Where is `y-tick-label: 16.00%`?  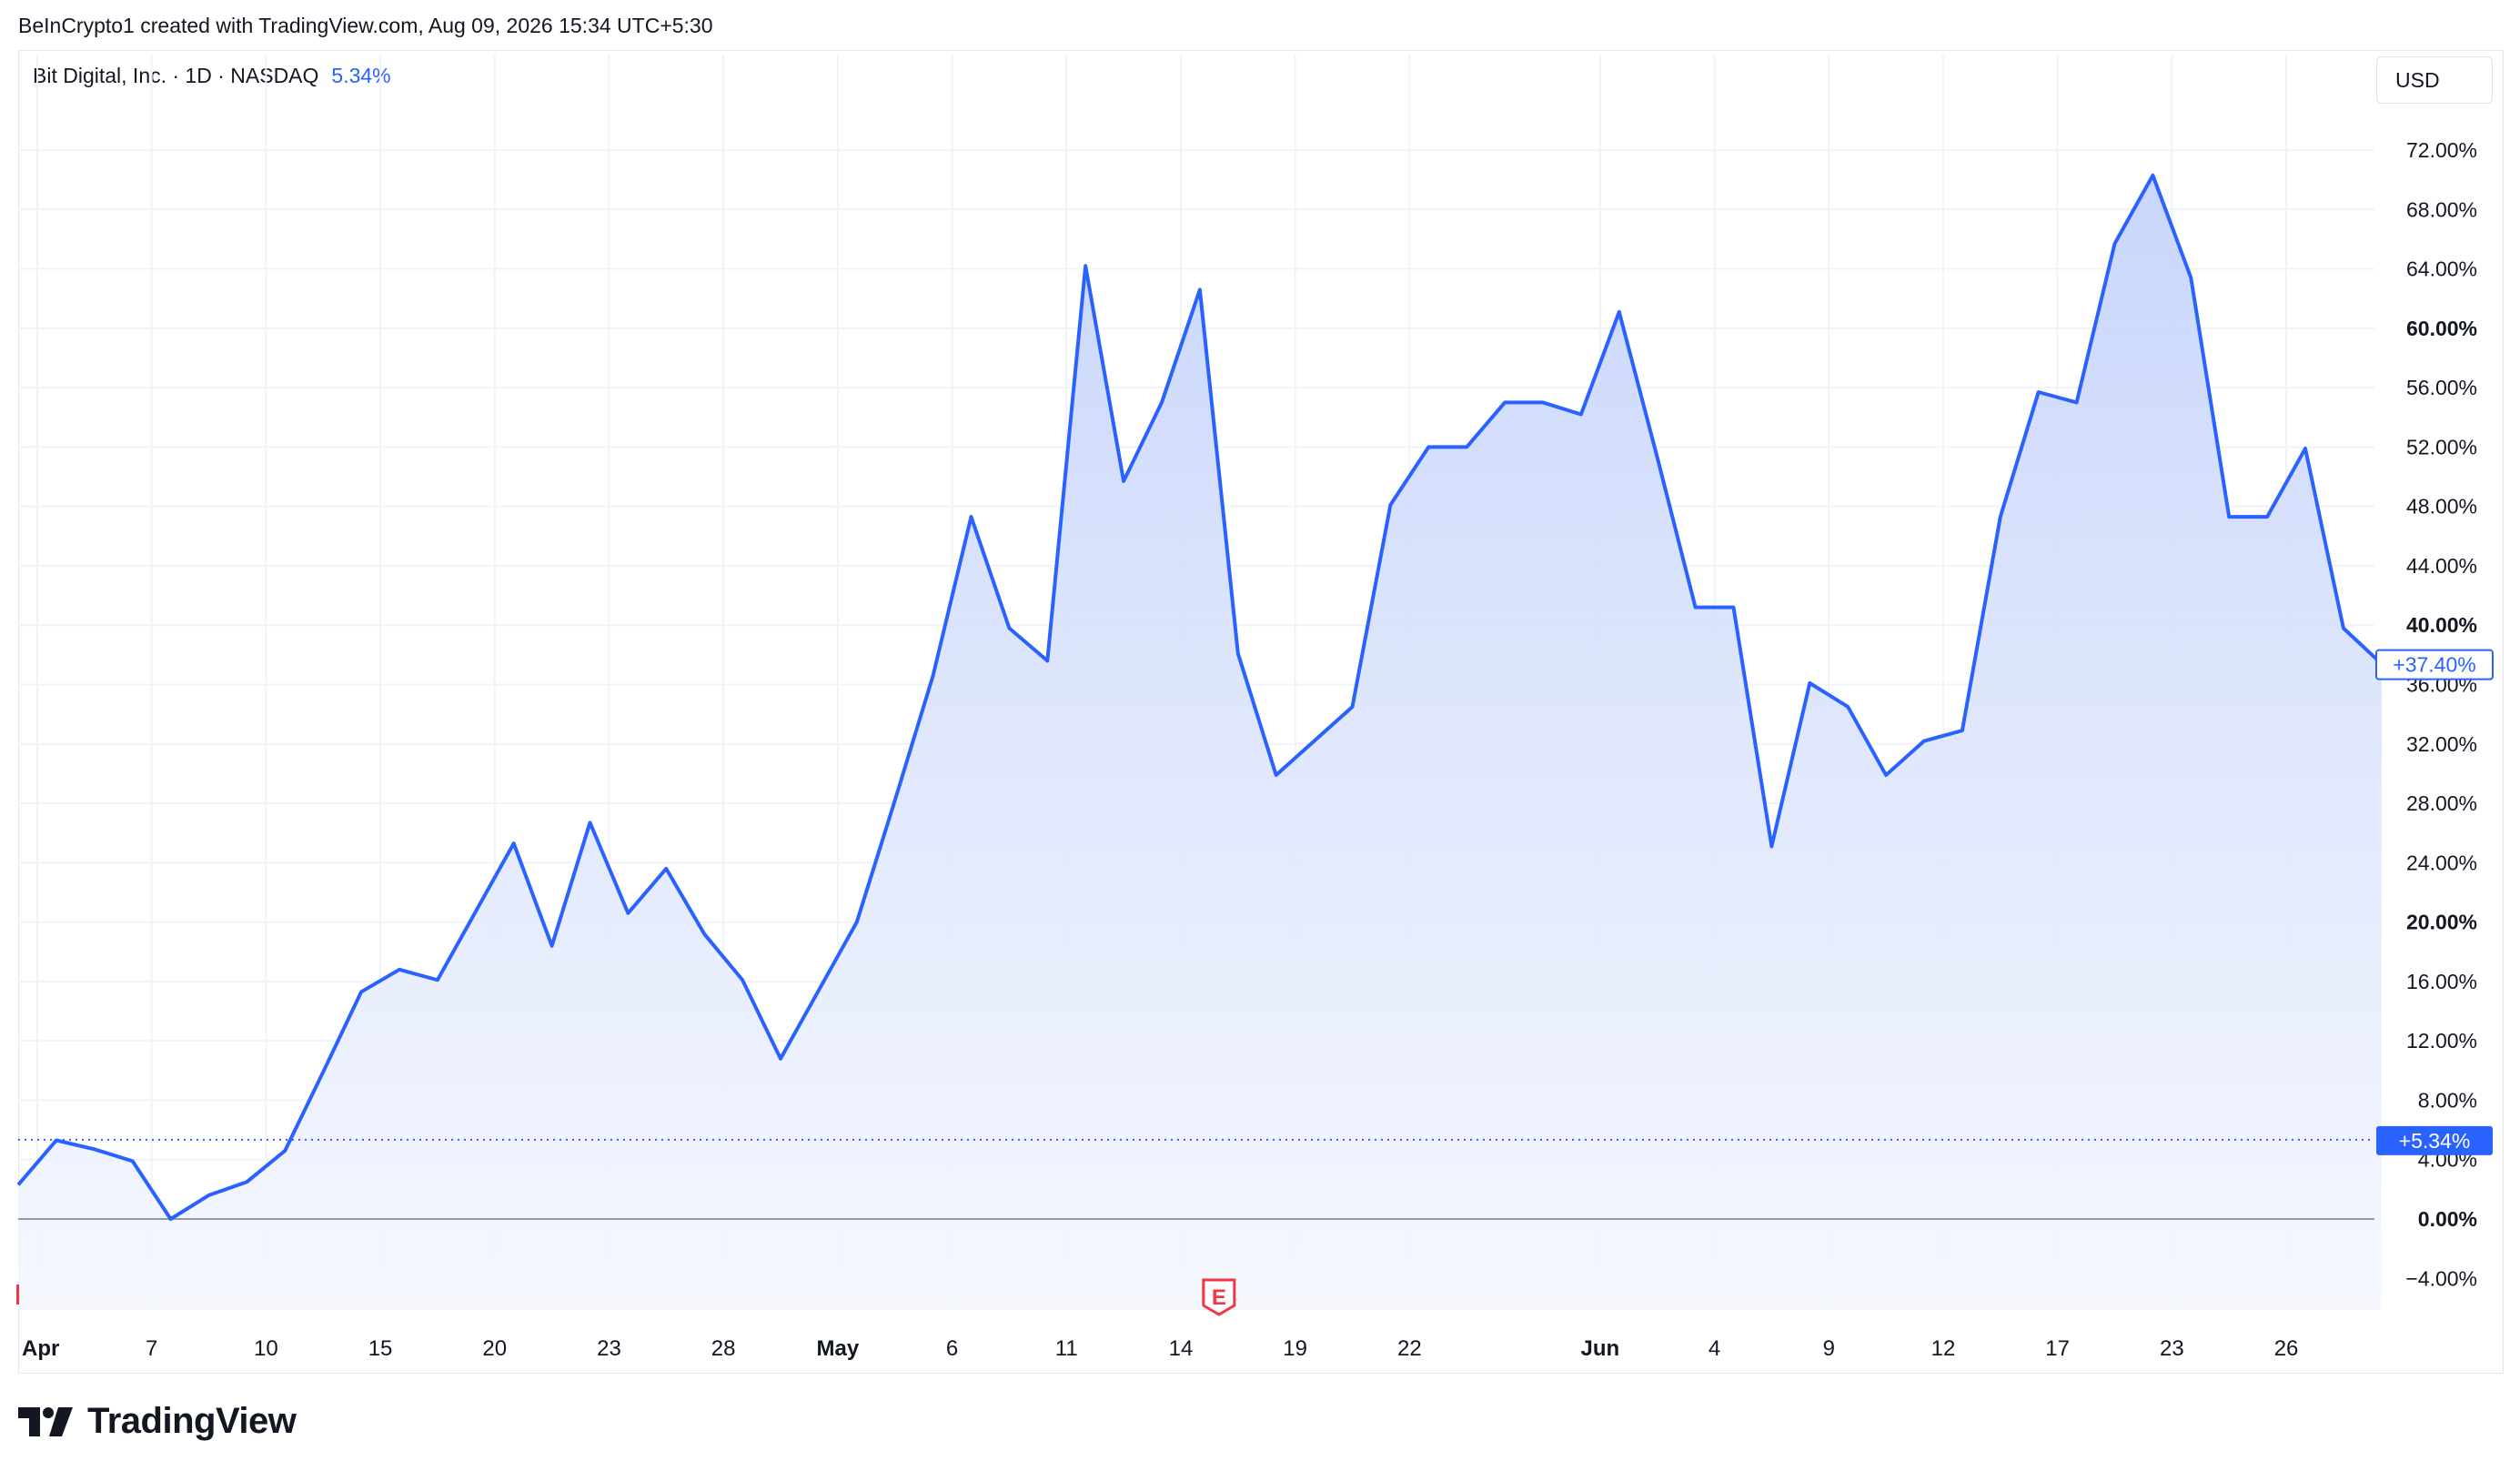
y-tick-label: 16.00% is located at coordinates (2441, 981).